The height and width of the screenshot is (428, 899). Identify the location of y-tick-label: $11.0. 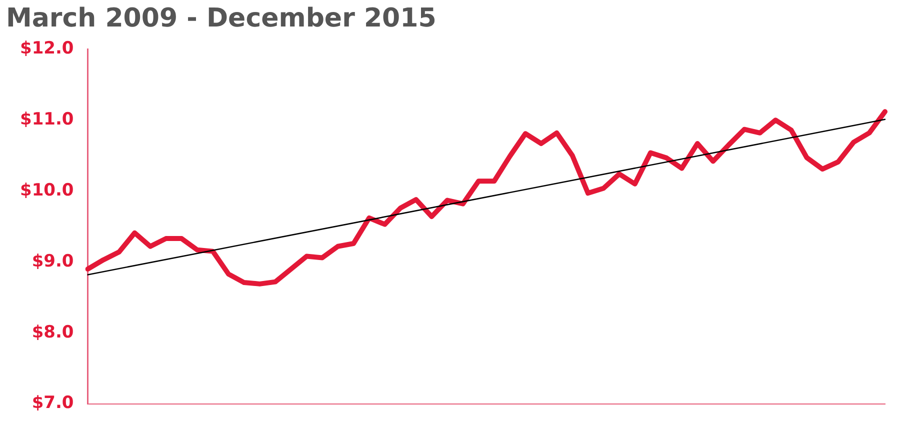
(47, 120).